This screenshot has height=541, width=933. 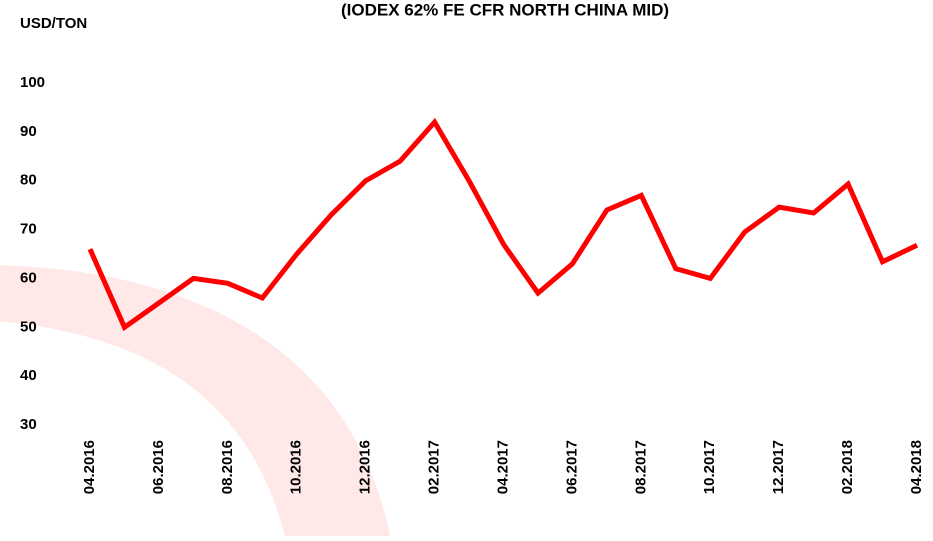 I want to click on x-tick-label: 04.2018, so click(x=916, y=467).